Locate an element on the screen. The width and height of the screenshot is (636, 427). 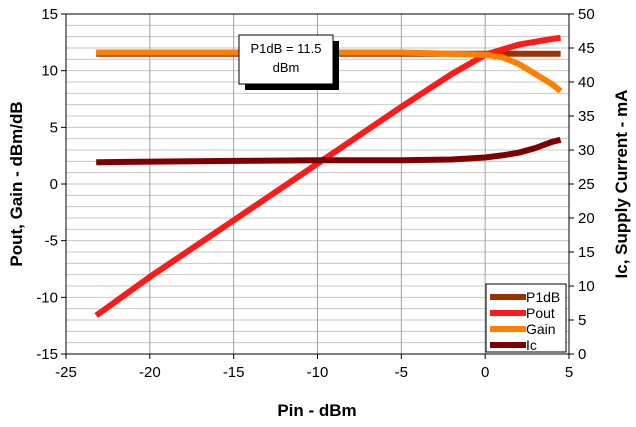
y2-tick-label: 5 is located at coordinates (582, 320).